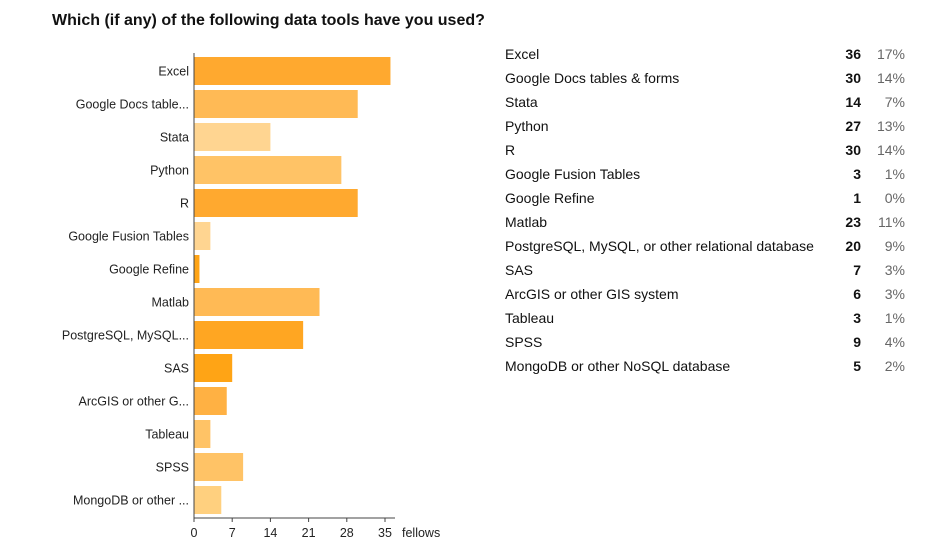  Describe the element at coordinates (149, 270) in the screenshot. I see `category-label: Google Refine` at that location.